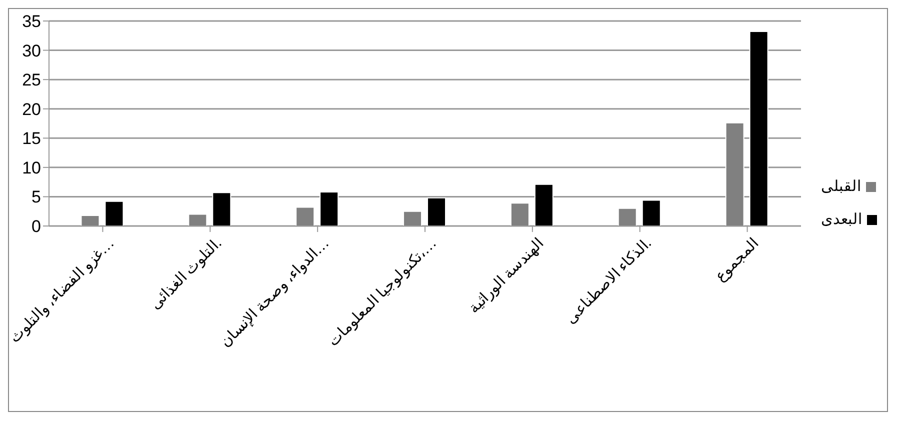  Describe the element at coordinates (36, 197) in the screenshot. I see `y-tick-label: 5` at that location.